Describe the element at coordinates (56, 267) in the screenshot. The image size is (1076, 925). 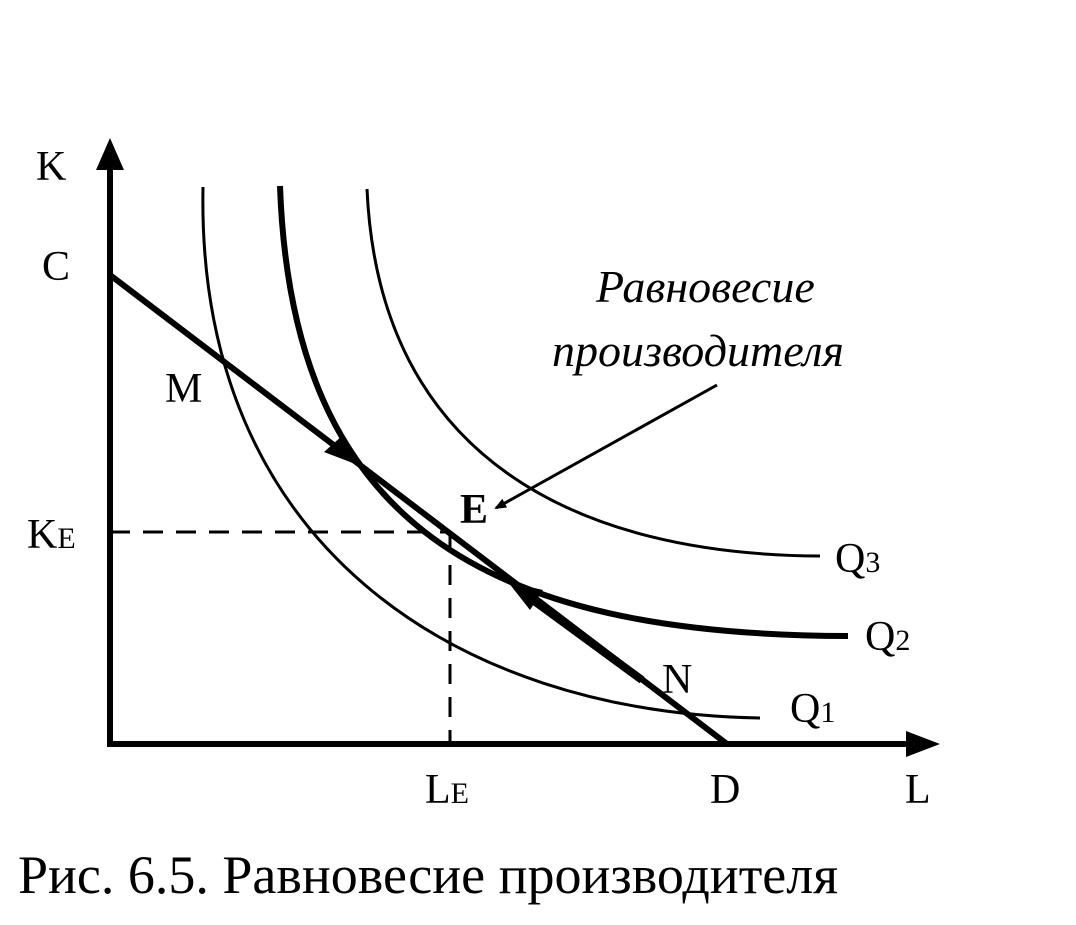
I see `point-c-label: C` at that location.